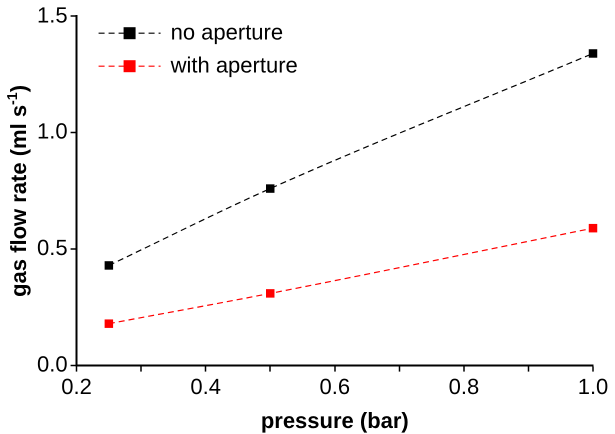  What do you see at coordinates (334, 420) in the screenshot?
I see `x-axis-title: pressure (bar)` at bounding box center [334, 420].